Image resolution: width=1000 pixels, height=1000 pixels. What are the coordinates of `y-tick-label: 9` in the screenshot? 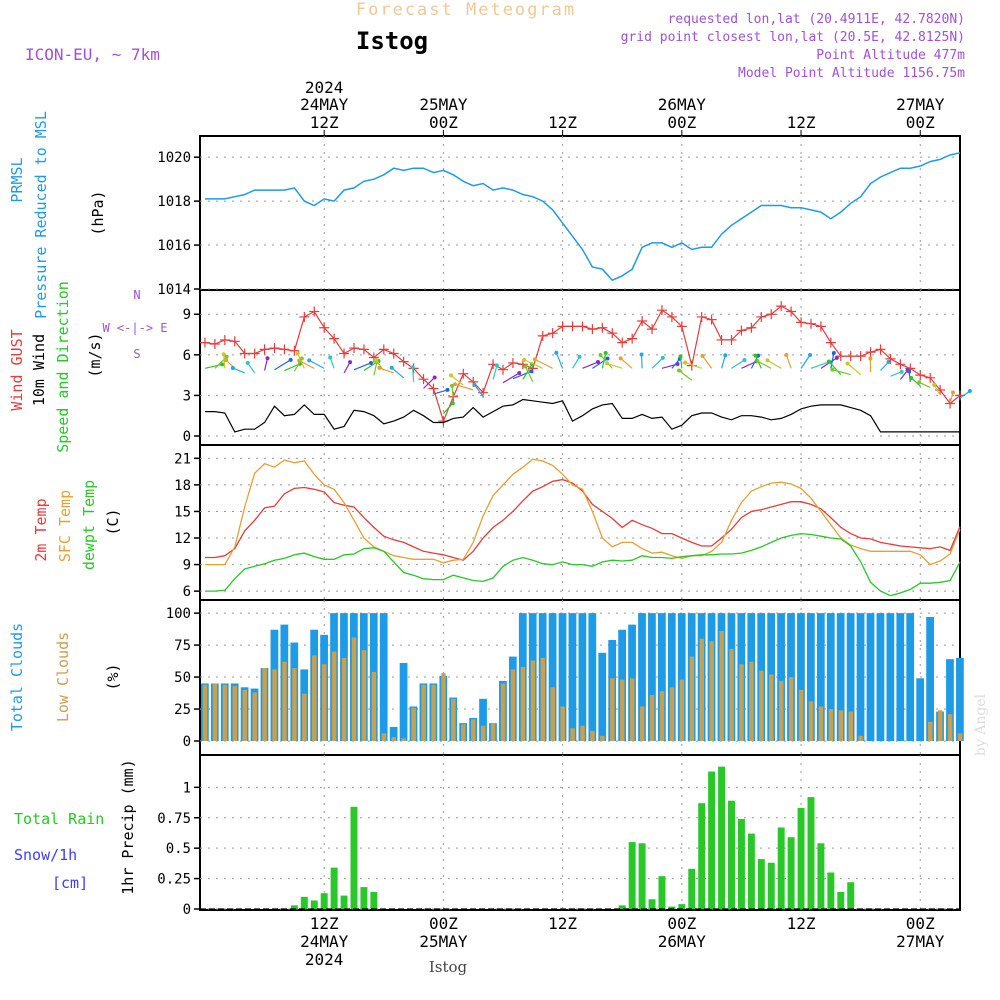 It's located at (187, 566).